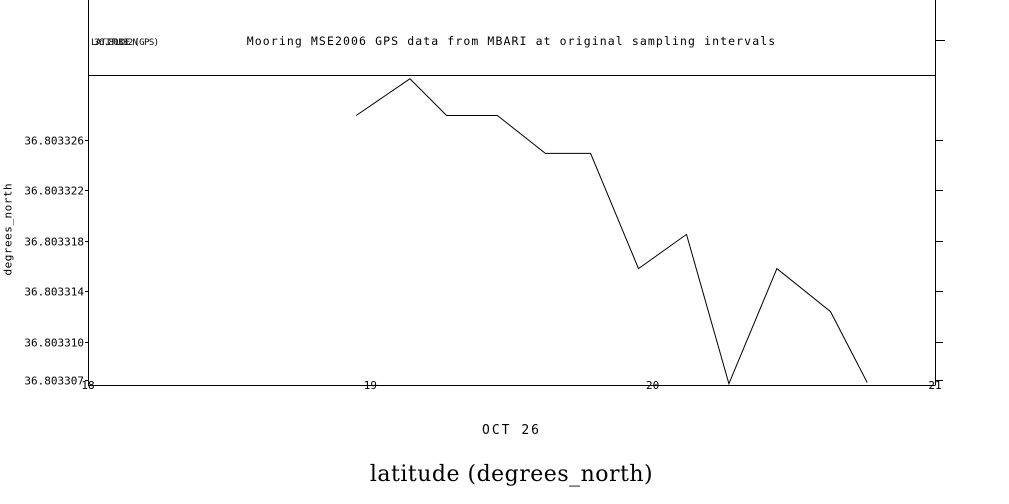 The width and height of the screenshot is (1009, 504). What do you see at coordinates (54, 191) in the screenshot?
I see `y-tick-label: 36.803322` at bounding box center [54, 191].